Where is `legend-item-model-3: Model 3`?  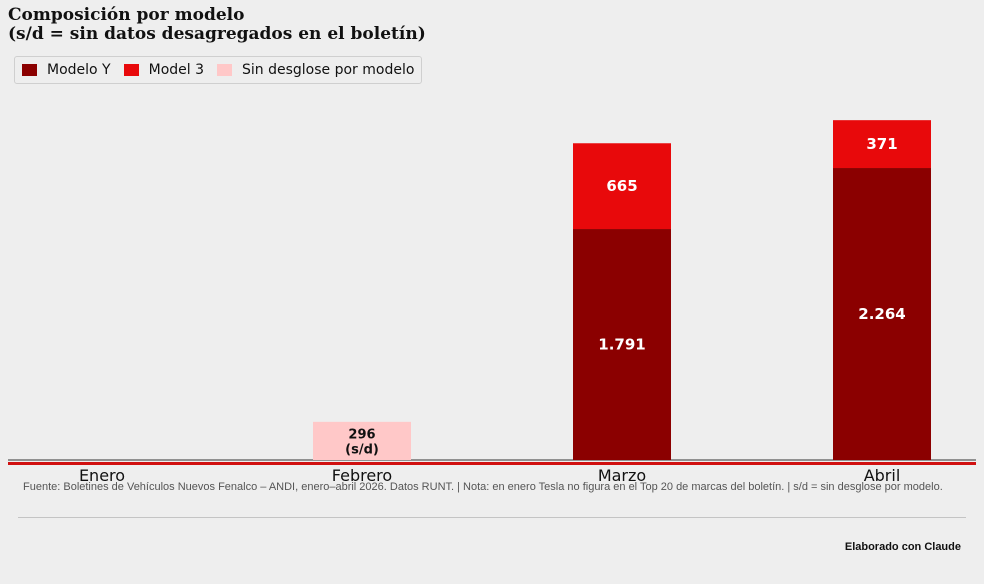
legend-item-model-3: Model 3 is located at coordinates (164, 70).